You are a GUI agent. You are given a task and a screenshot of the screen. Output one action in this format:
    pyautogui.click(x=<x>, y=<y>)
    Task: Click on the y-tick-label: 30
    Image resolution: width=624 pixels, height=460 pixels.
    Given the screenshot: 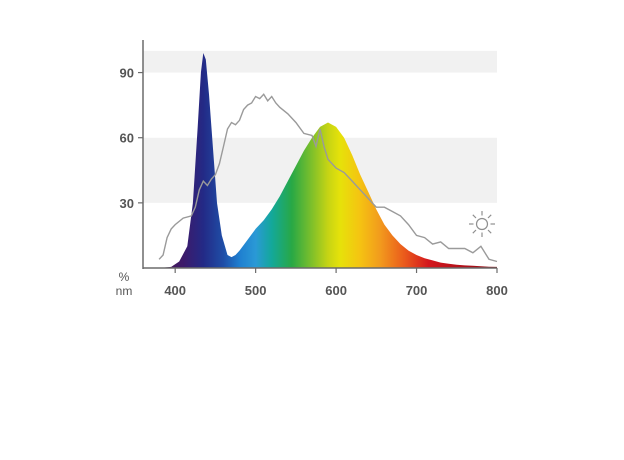 What is the action you would take?
    pyautogui.click(x=127, y=203)
    